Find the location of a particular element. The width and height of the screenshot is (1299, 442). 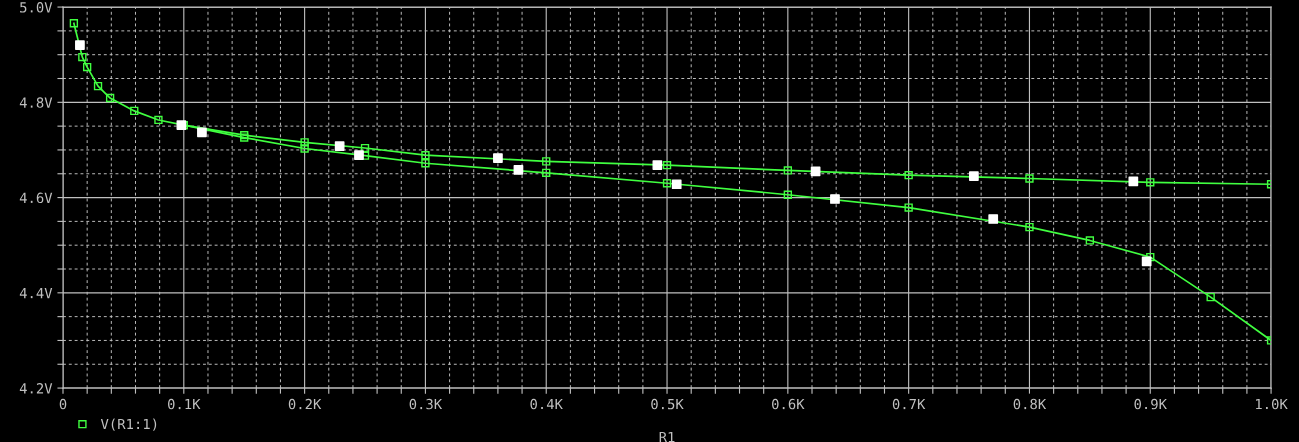

x-axis-title: R1 is located at coordinates (667, 436).